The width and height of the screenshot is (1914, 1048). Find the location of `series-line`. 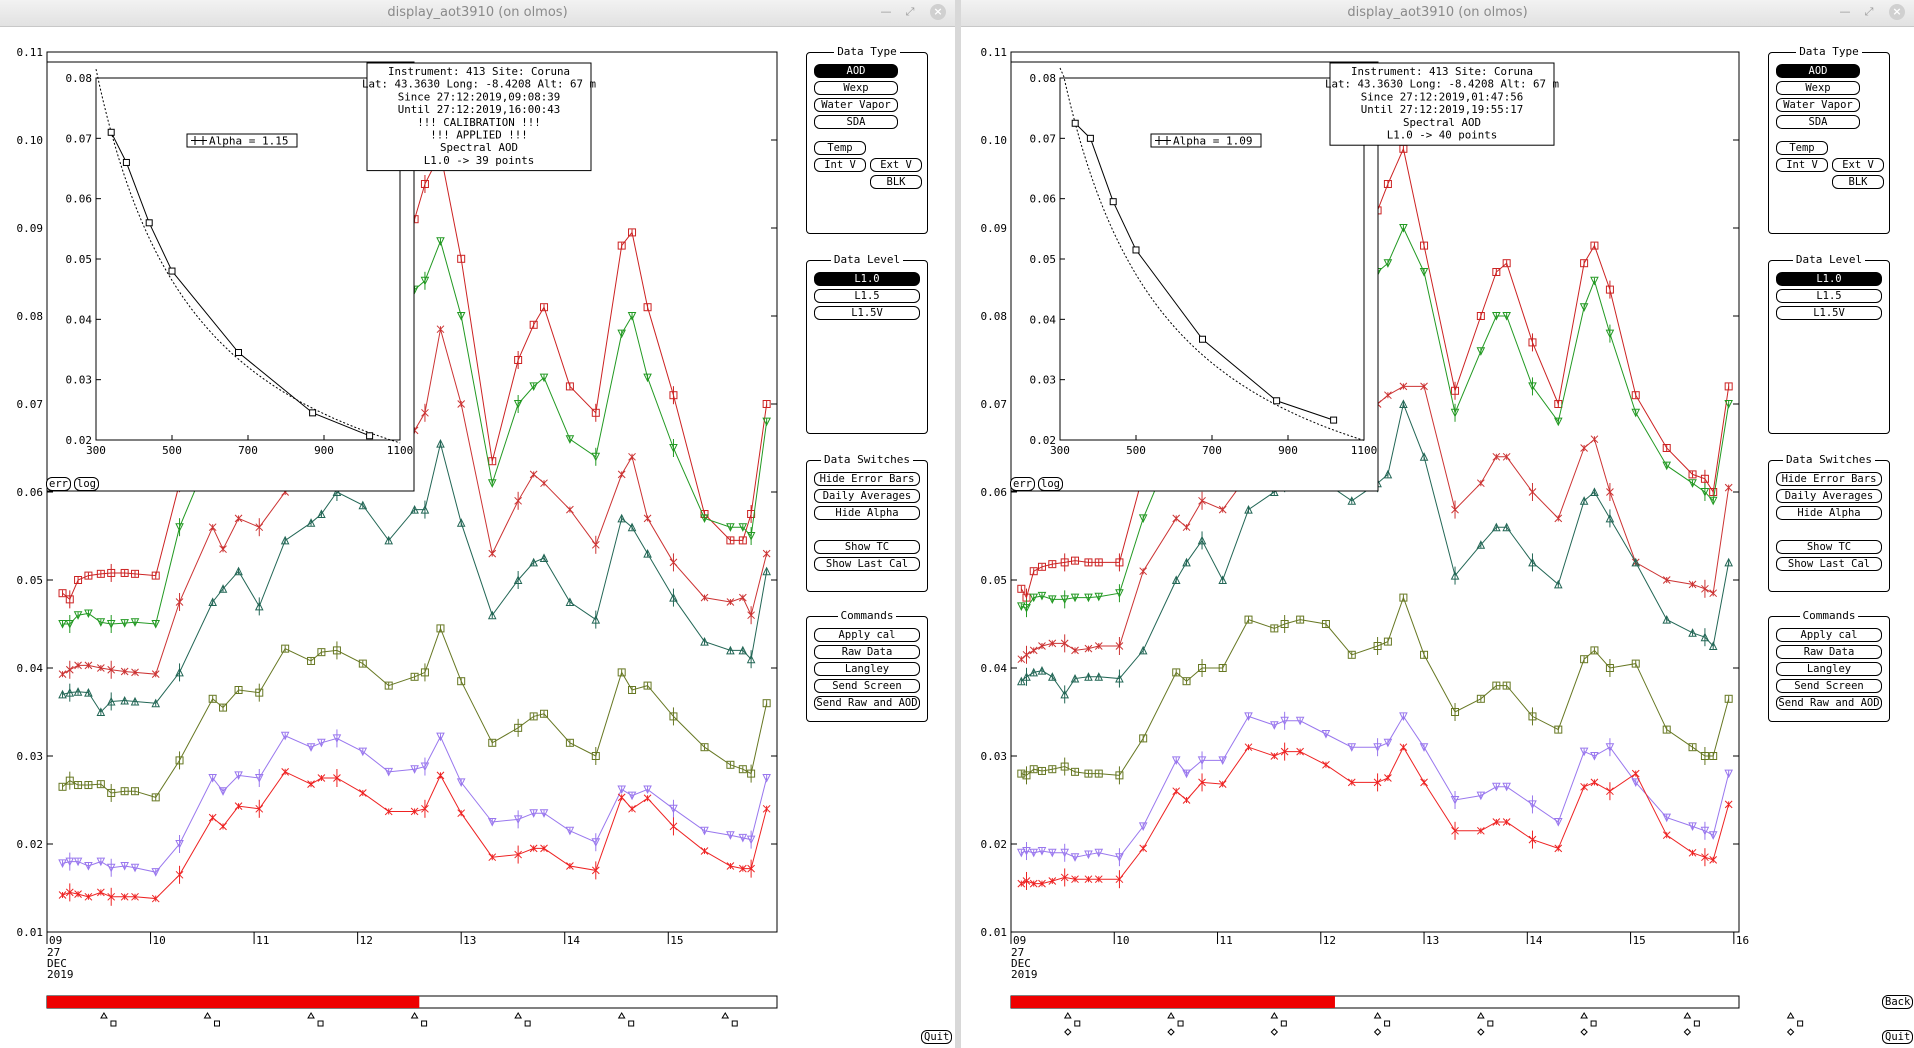

series-line is located at coordinates (1375, 549).